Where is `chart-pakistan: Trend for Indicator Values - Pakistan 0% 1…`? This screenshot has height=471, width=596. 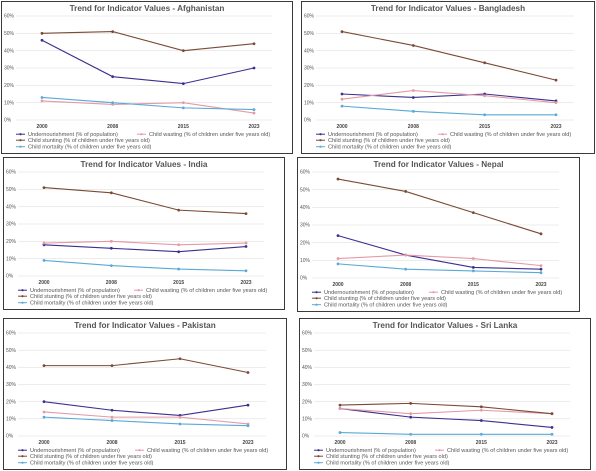
chart-pakistan: Trend for Indicator Values - Pakistan 0% 1… is located at coordinates (137, 394).